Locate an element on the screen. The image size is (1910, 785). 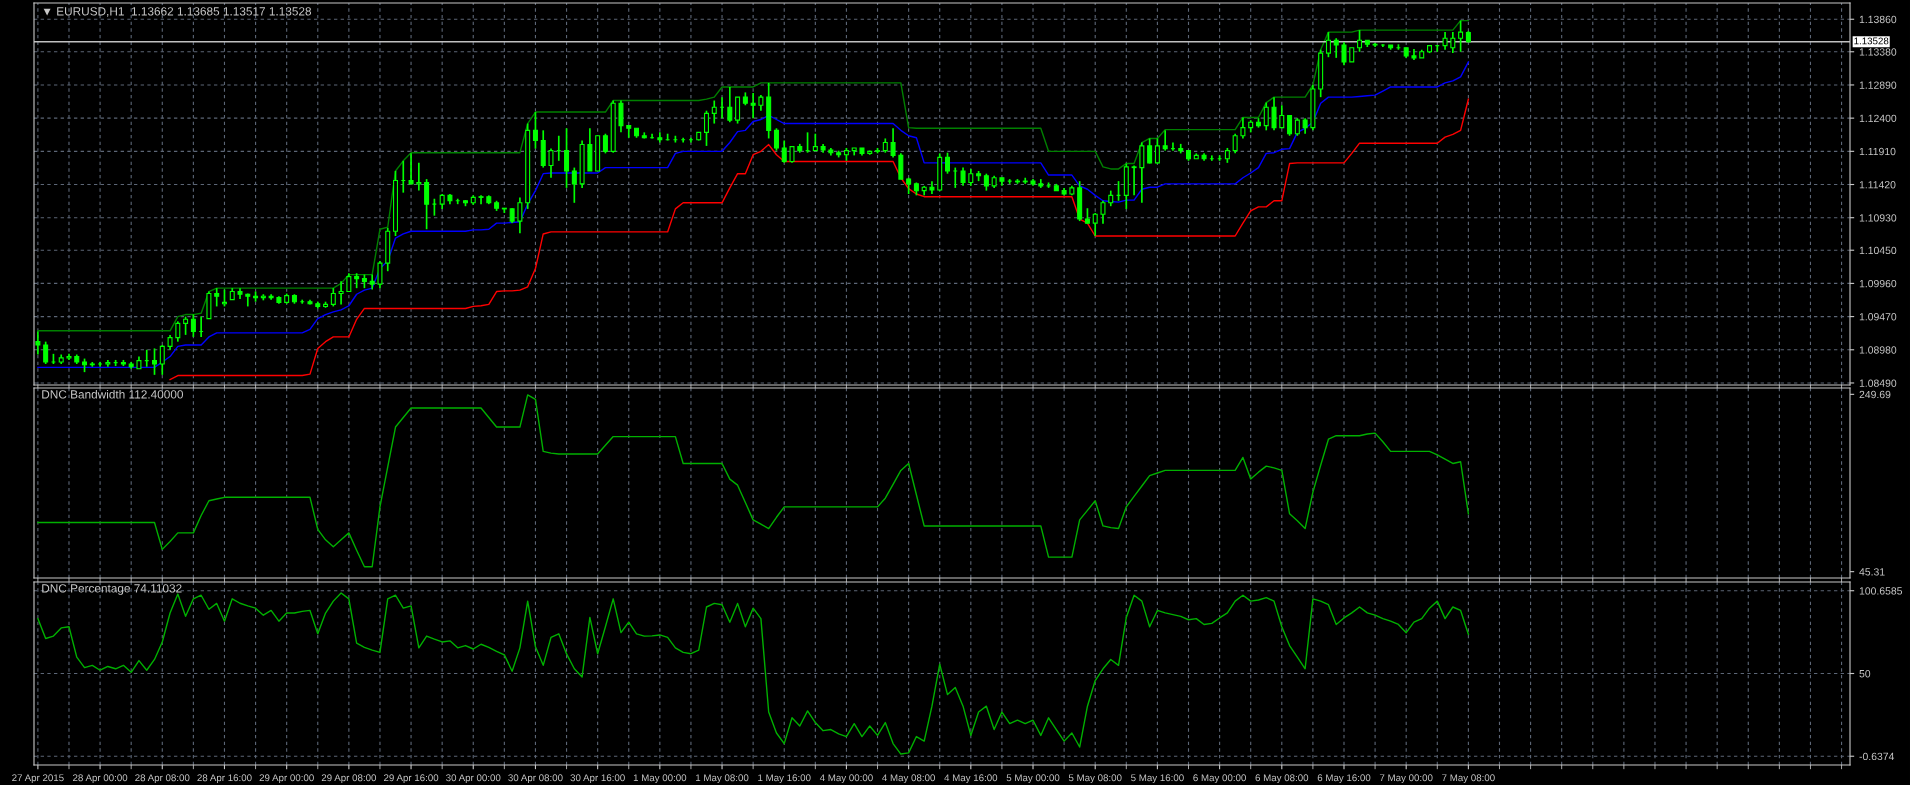
x-tick-label: 7 May 08:00 is located at coordinates (1468, 779).